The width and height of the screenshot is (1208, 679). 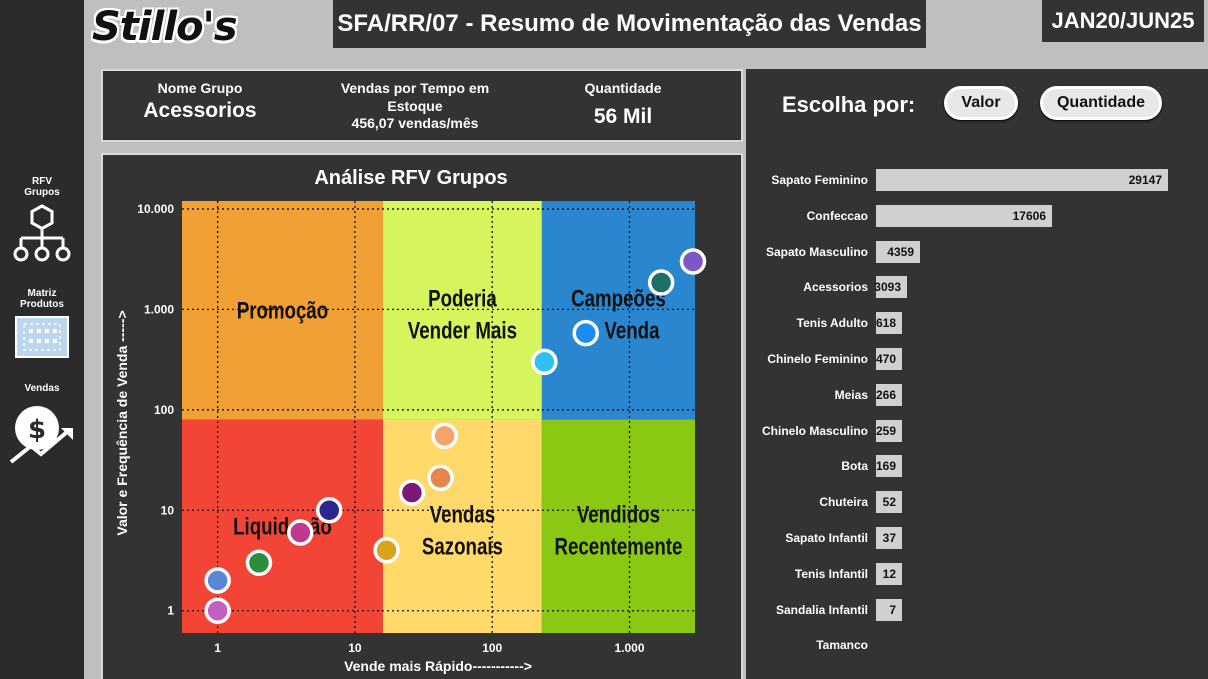 I want to click on bar-fill: 17606, so click(x=964, y=215).